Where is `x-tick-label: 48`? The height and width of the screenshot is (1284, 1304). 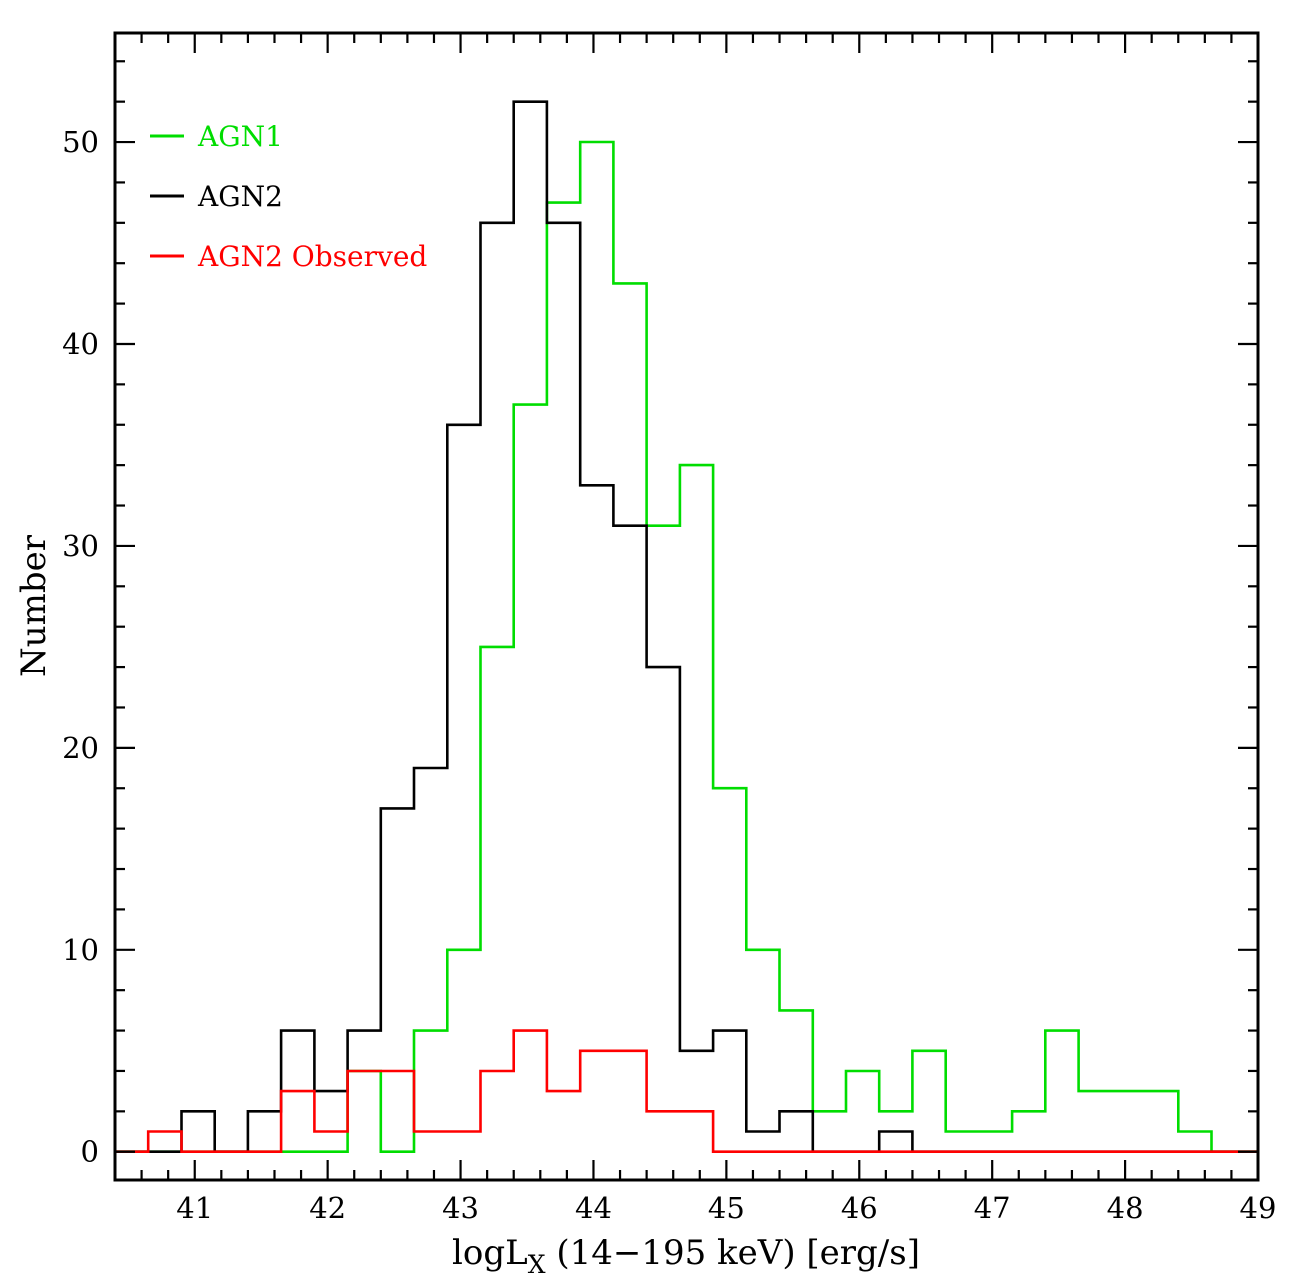
x-tick-label: 48 is located at coordinates (1125, 1208).